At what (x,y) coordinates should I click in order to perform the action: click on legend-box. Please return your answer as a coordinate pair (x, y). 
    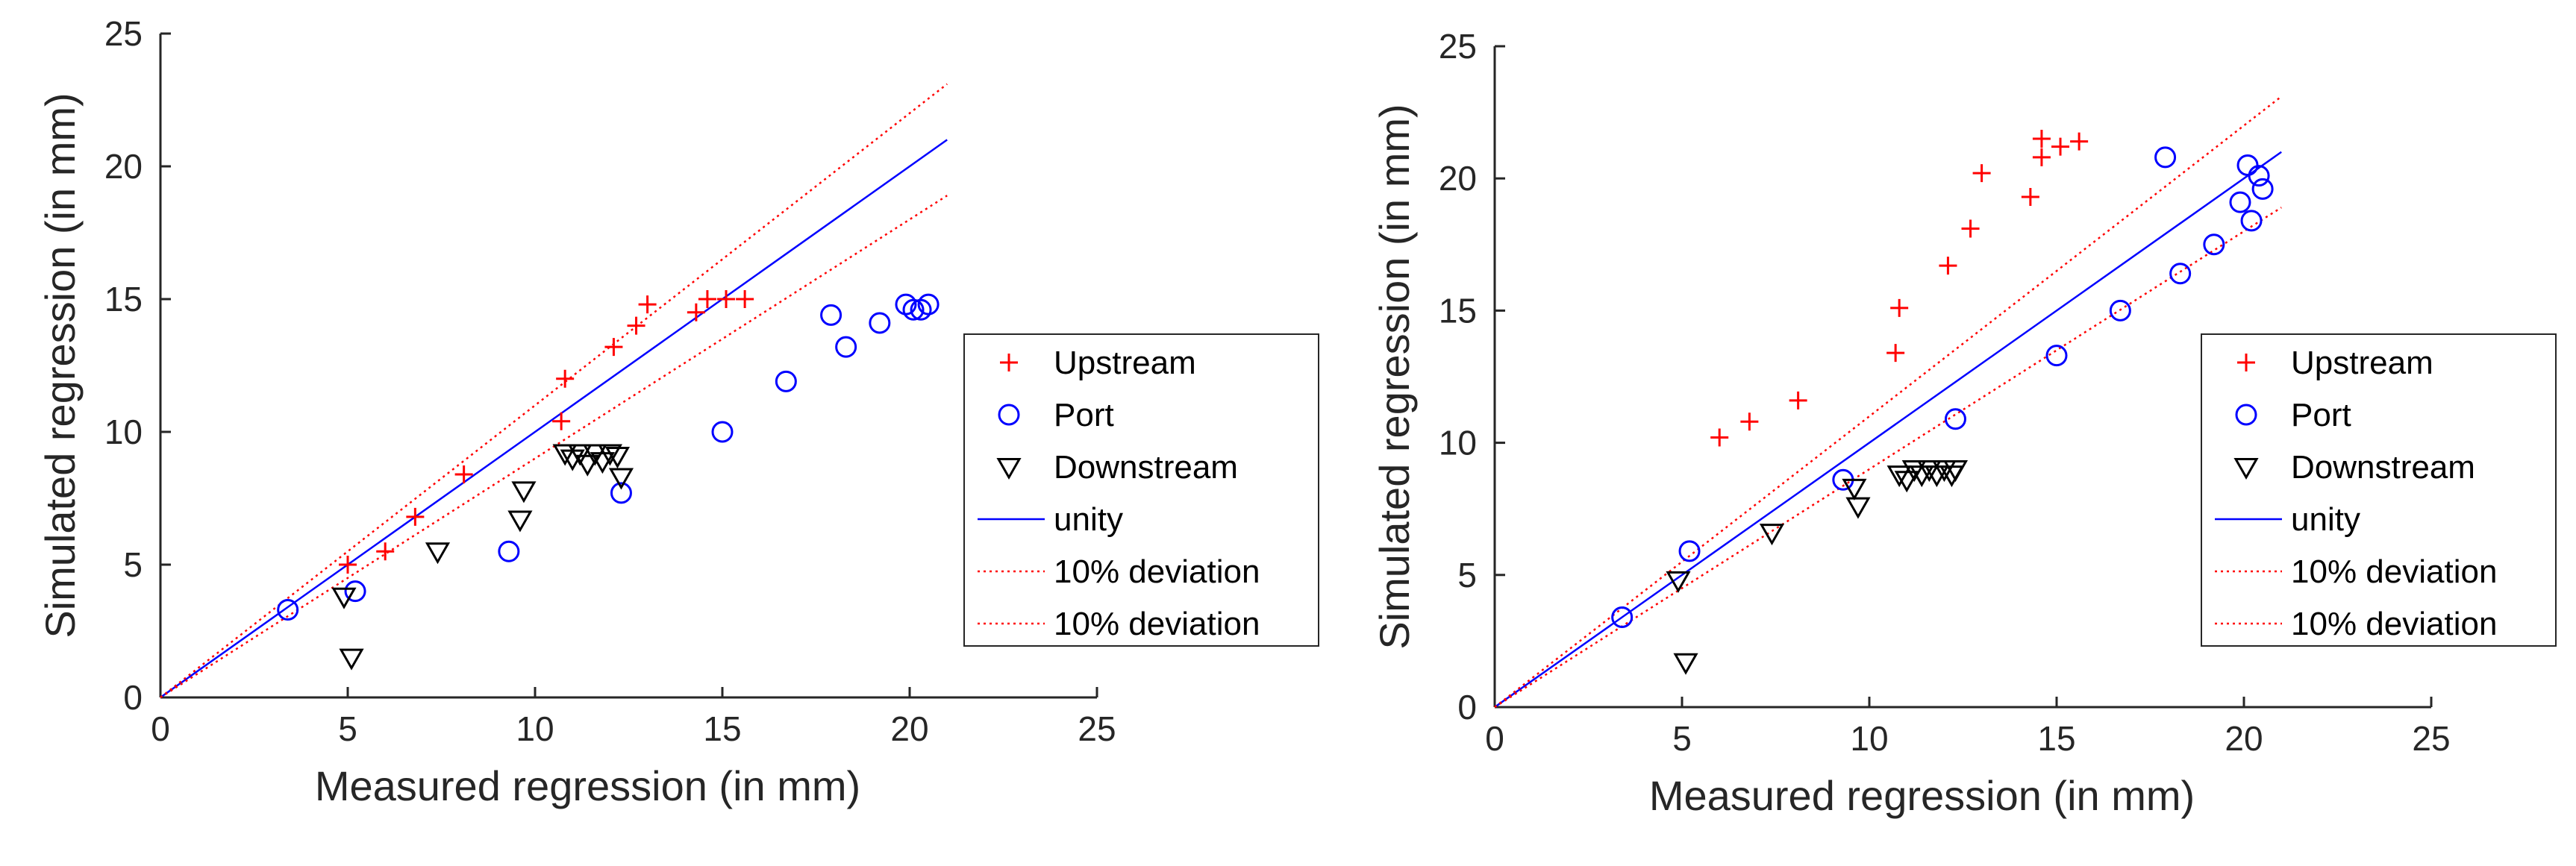
    Looking at the image, I should click on (2379, 490).